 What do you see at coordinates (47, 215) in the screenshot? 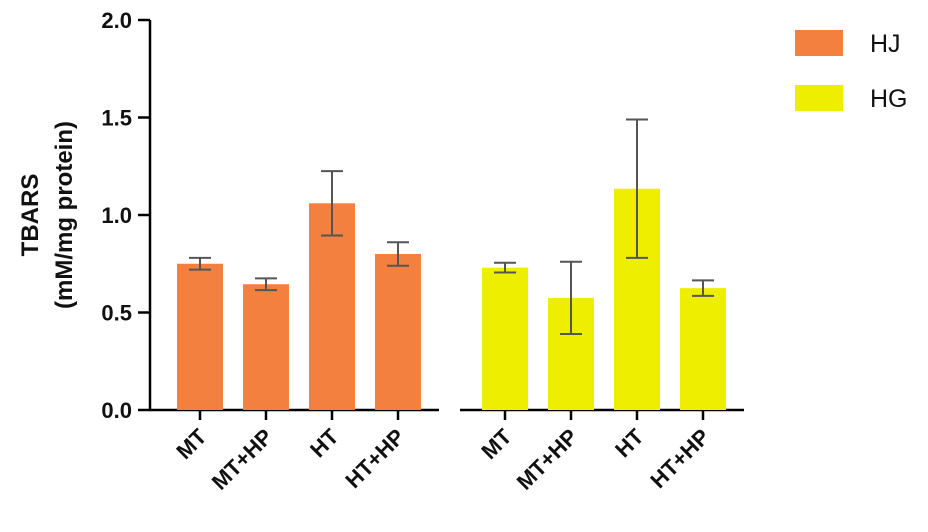
I see `y-axis-title: TBARS (mM/mg protein)` at bounding box center [47, 215].